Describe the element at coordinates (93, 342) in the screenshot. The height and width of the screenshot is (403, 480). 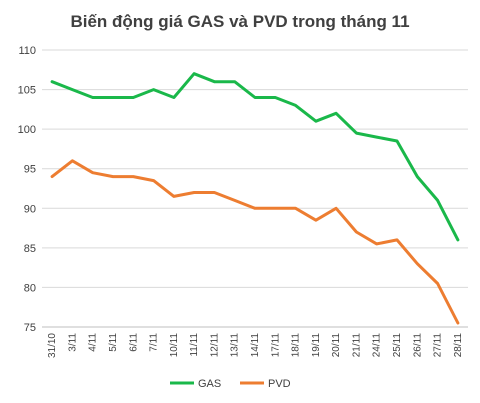
I see `x-tick-label: 4/11` at that location.